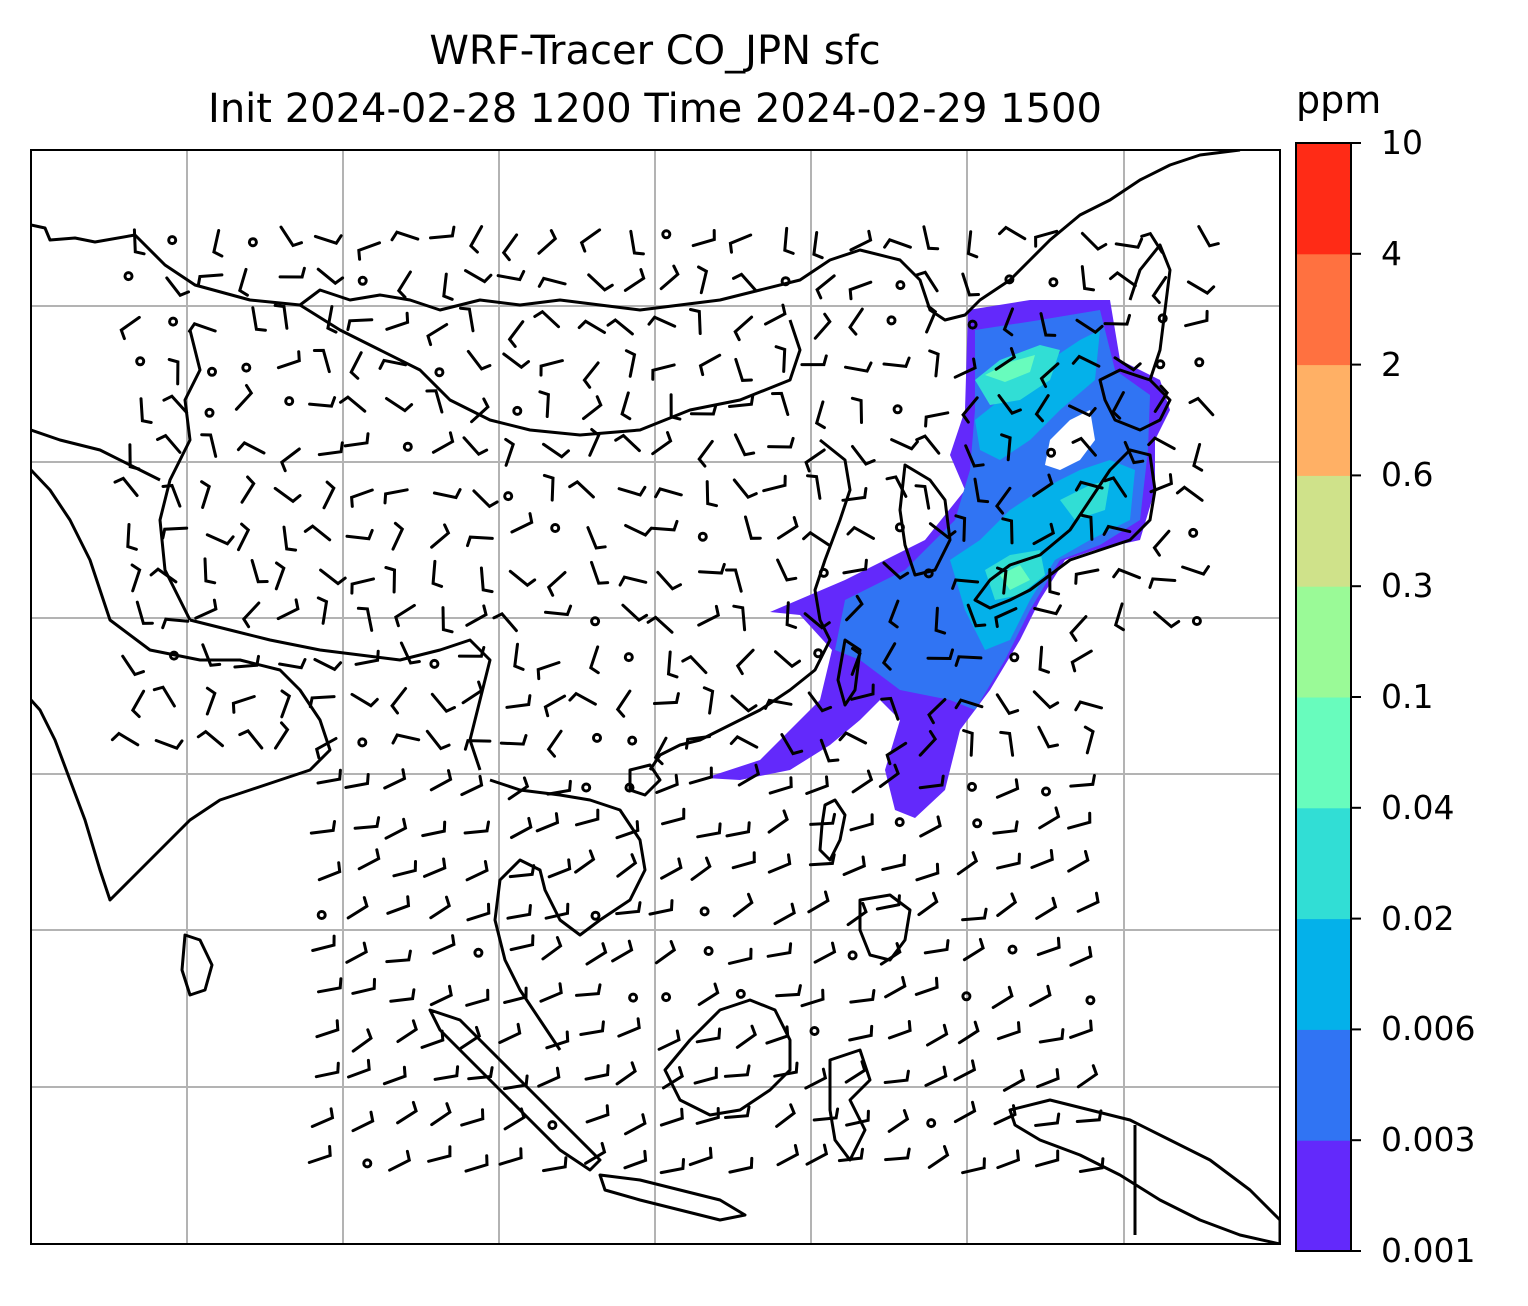  What do you see at coordinates (197, 965) in the screenshot?
I see `coastline-sri-lanka` at bounding box center [197, 965].